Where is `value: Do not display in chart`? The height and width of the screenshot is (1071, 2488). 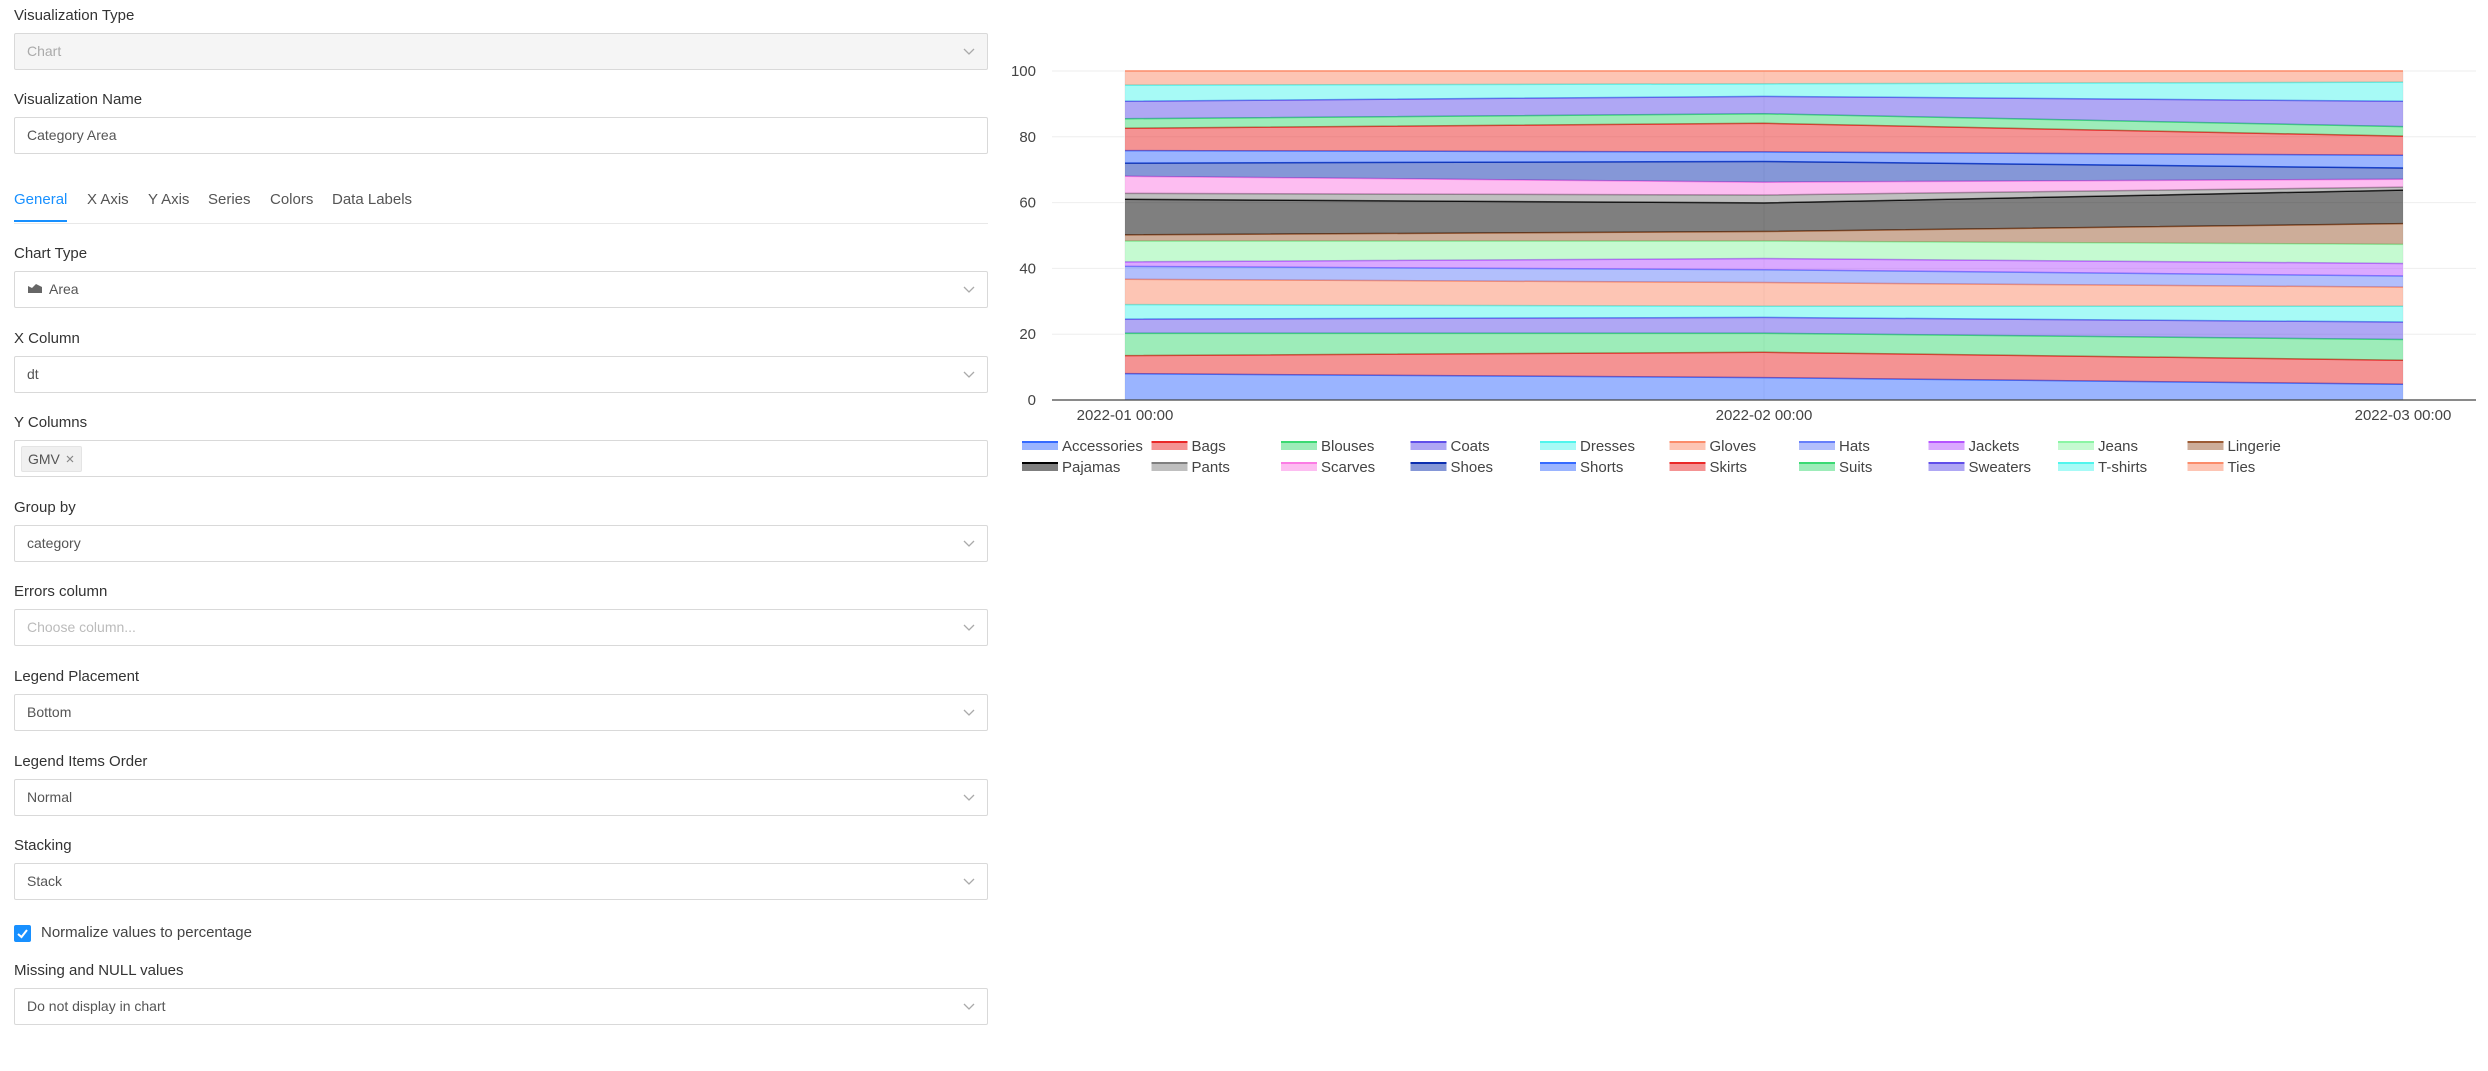
value: Do not display in chart is located at coordinates (96, 1006).